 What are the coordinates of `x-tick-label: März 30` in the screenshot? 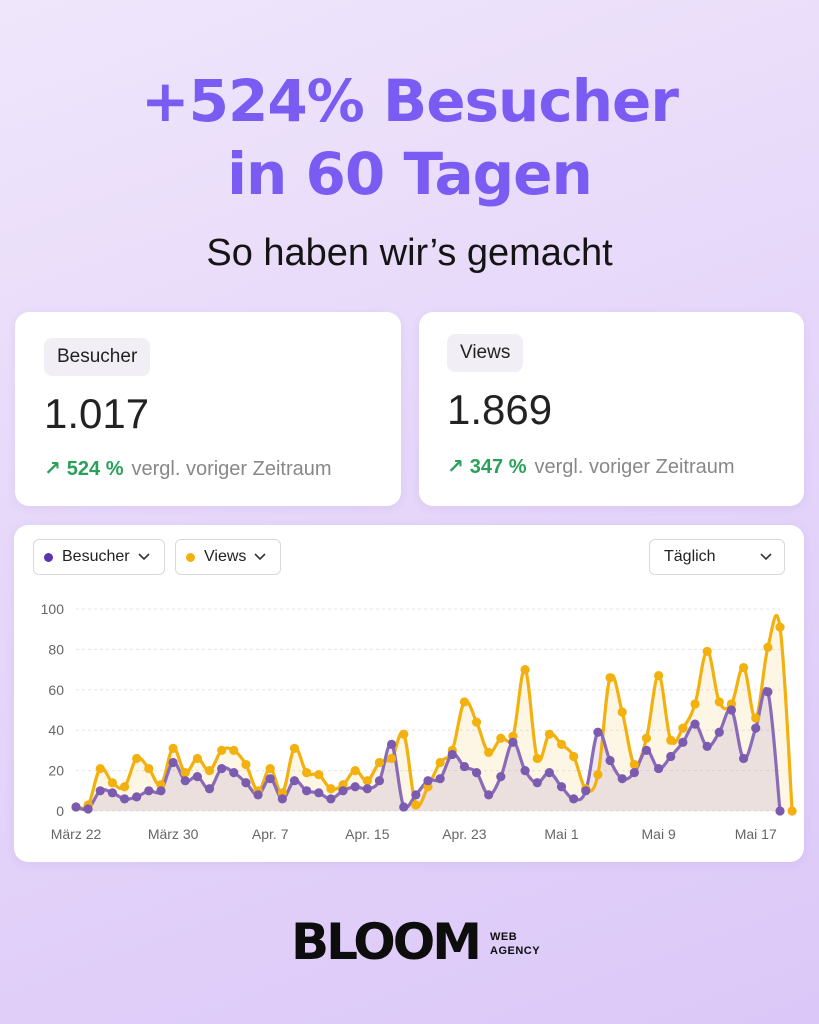 It's located at (173, 834).